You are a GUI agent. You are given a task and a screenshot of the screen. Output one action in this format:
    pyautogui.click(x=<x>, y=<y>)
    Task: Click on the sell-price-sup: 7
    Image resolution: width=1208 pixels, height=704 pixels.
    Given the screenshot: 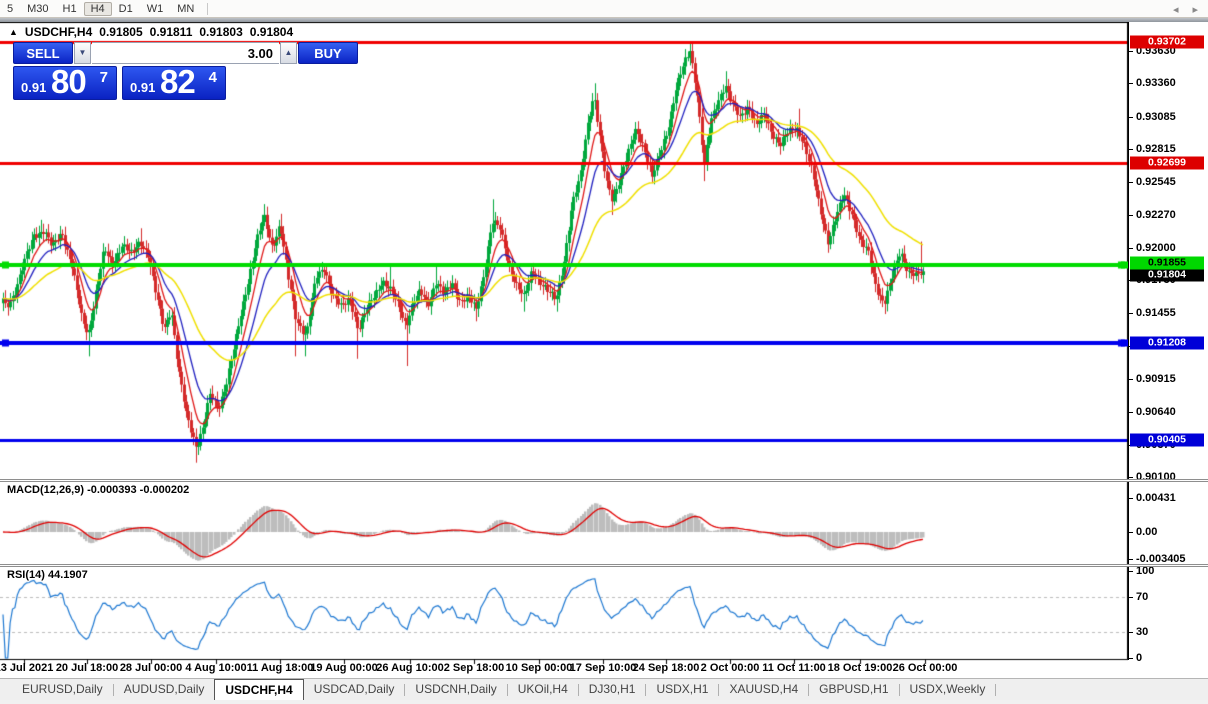 What is the action you would take?
    pyautogui.click(x=103, y=77)
    